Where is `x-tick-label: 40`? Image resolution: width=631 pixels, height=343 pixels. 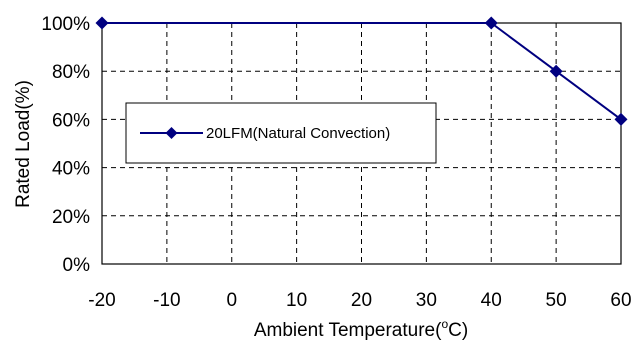
x-tick-label: 40 is located at coordinates (491, 300).